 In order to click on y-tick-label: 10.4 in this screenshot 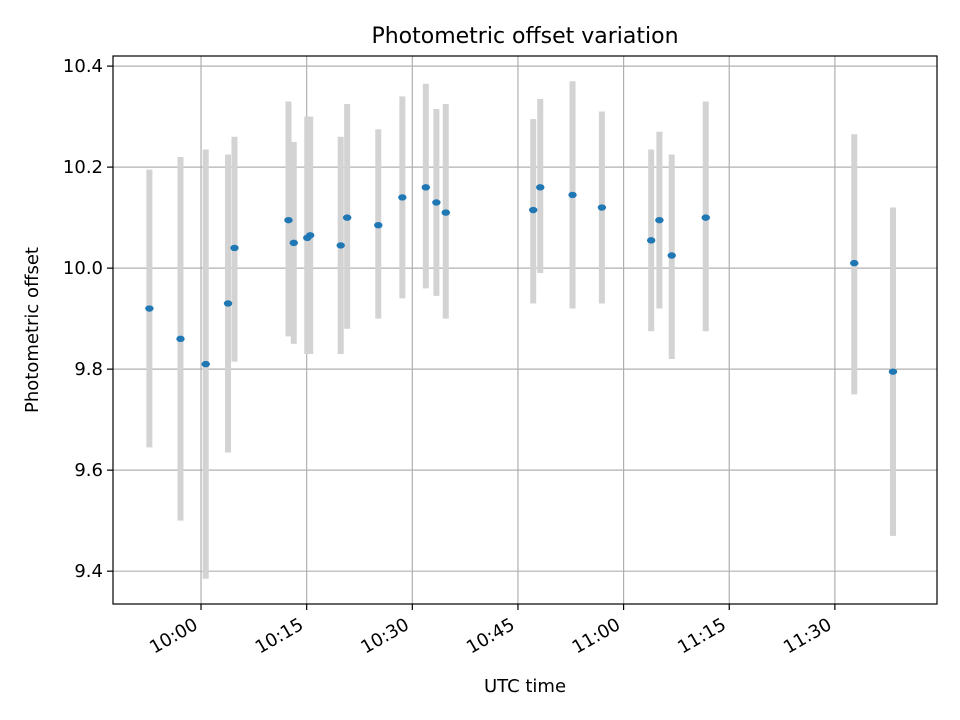, I will do `click(83, 66)`.